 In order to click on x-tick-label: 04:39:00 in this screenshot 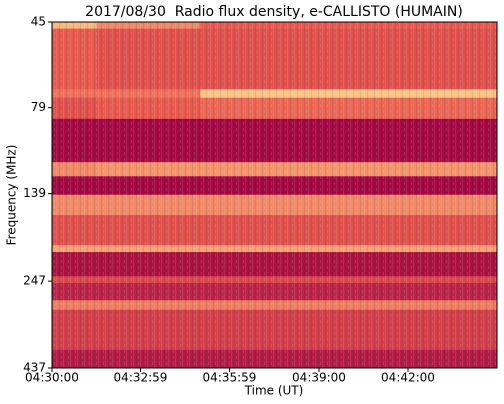, I will do `click(319, 378)`.